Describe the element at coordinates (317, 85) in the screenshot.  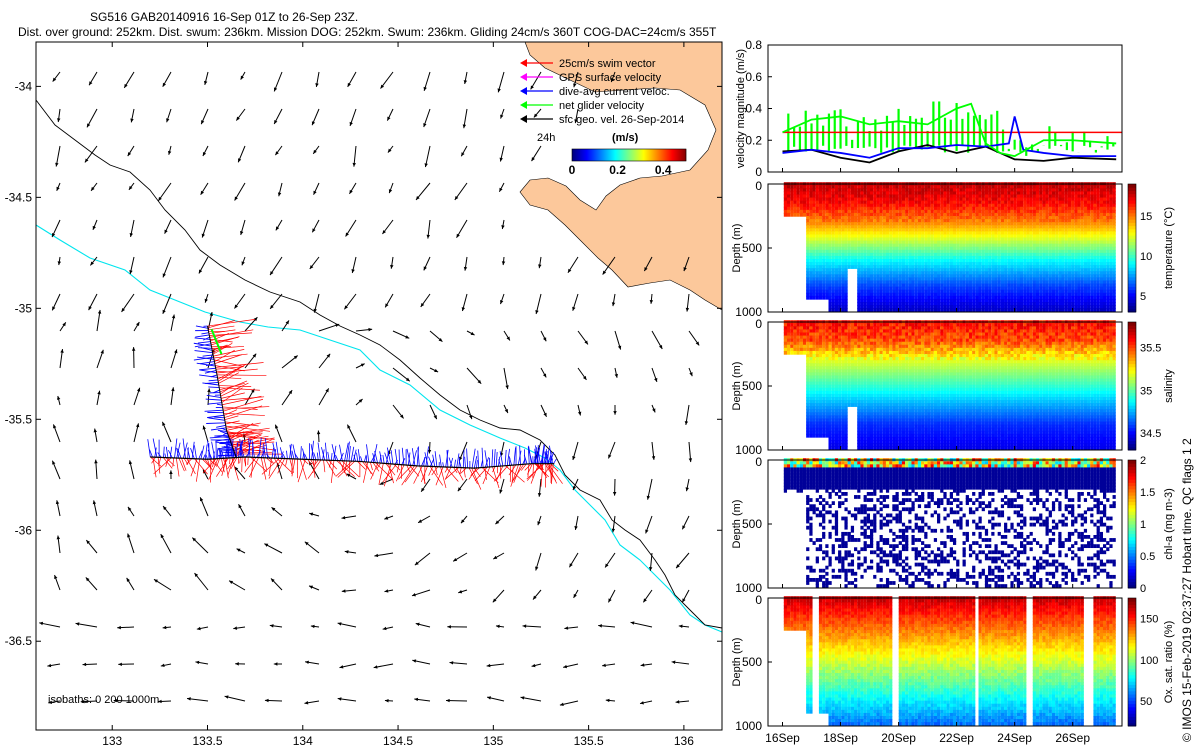
I see `geo-velocity-arrow-head` at that location.